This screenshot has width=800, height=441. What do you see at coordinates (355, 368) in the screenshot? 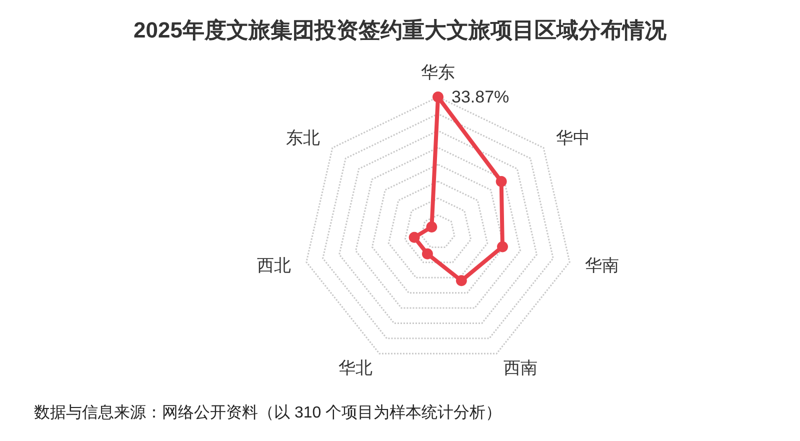
I see `spoke-label: 华北` at bounding box center [355, 368].